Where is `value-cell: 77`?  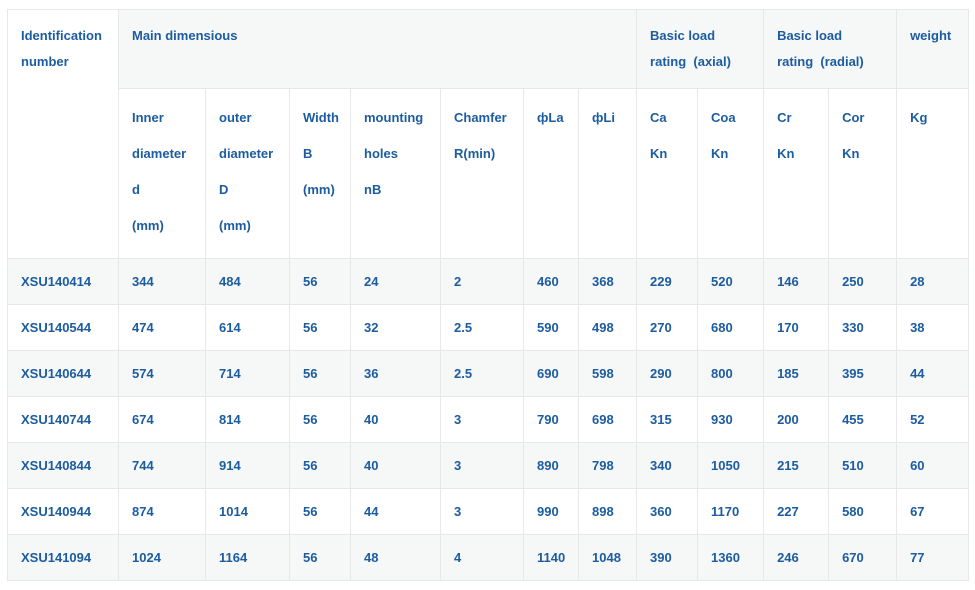
value-cell: 77 is located at coordinates (933, 557).